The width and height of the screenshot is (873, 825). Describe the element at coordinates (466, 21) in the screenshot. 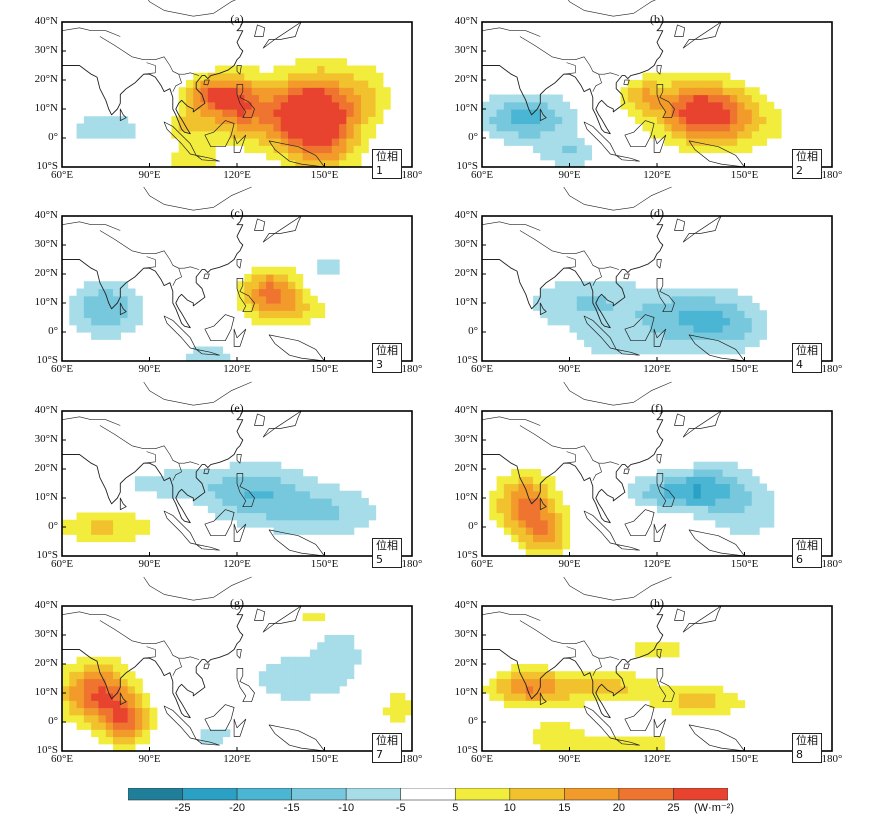

I see `lat-label: 40°N` at that location.